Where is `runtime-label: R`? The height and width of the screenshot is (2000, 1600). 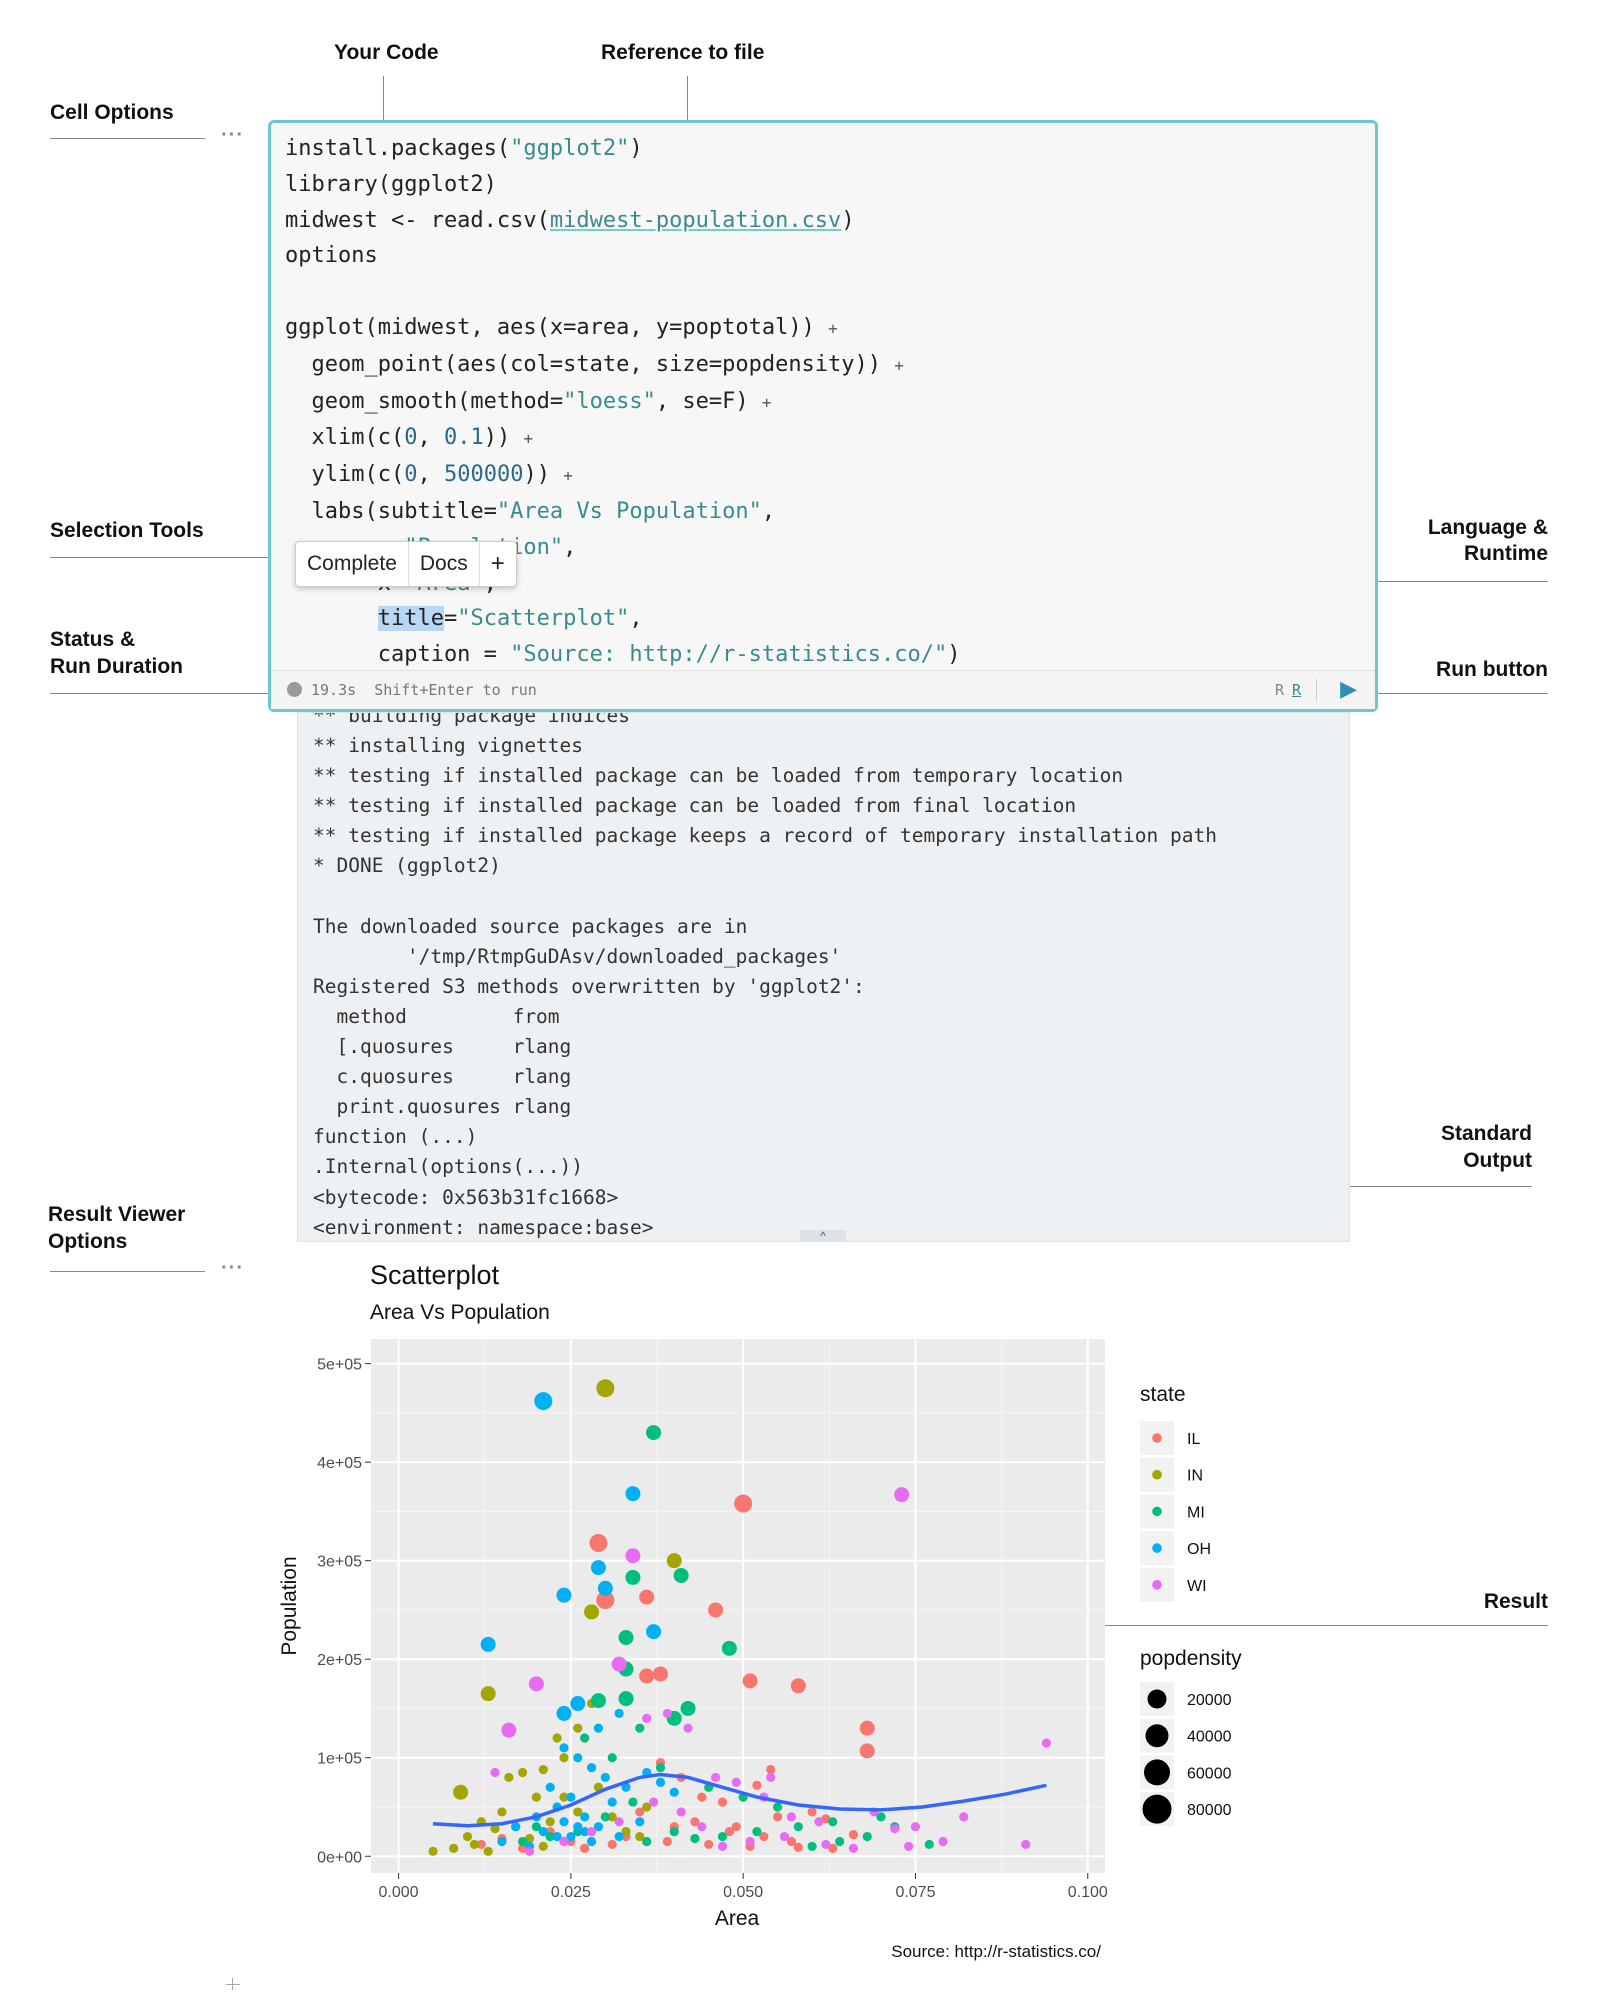
runtime-label: R is located at coordinates (1296, 690).